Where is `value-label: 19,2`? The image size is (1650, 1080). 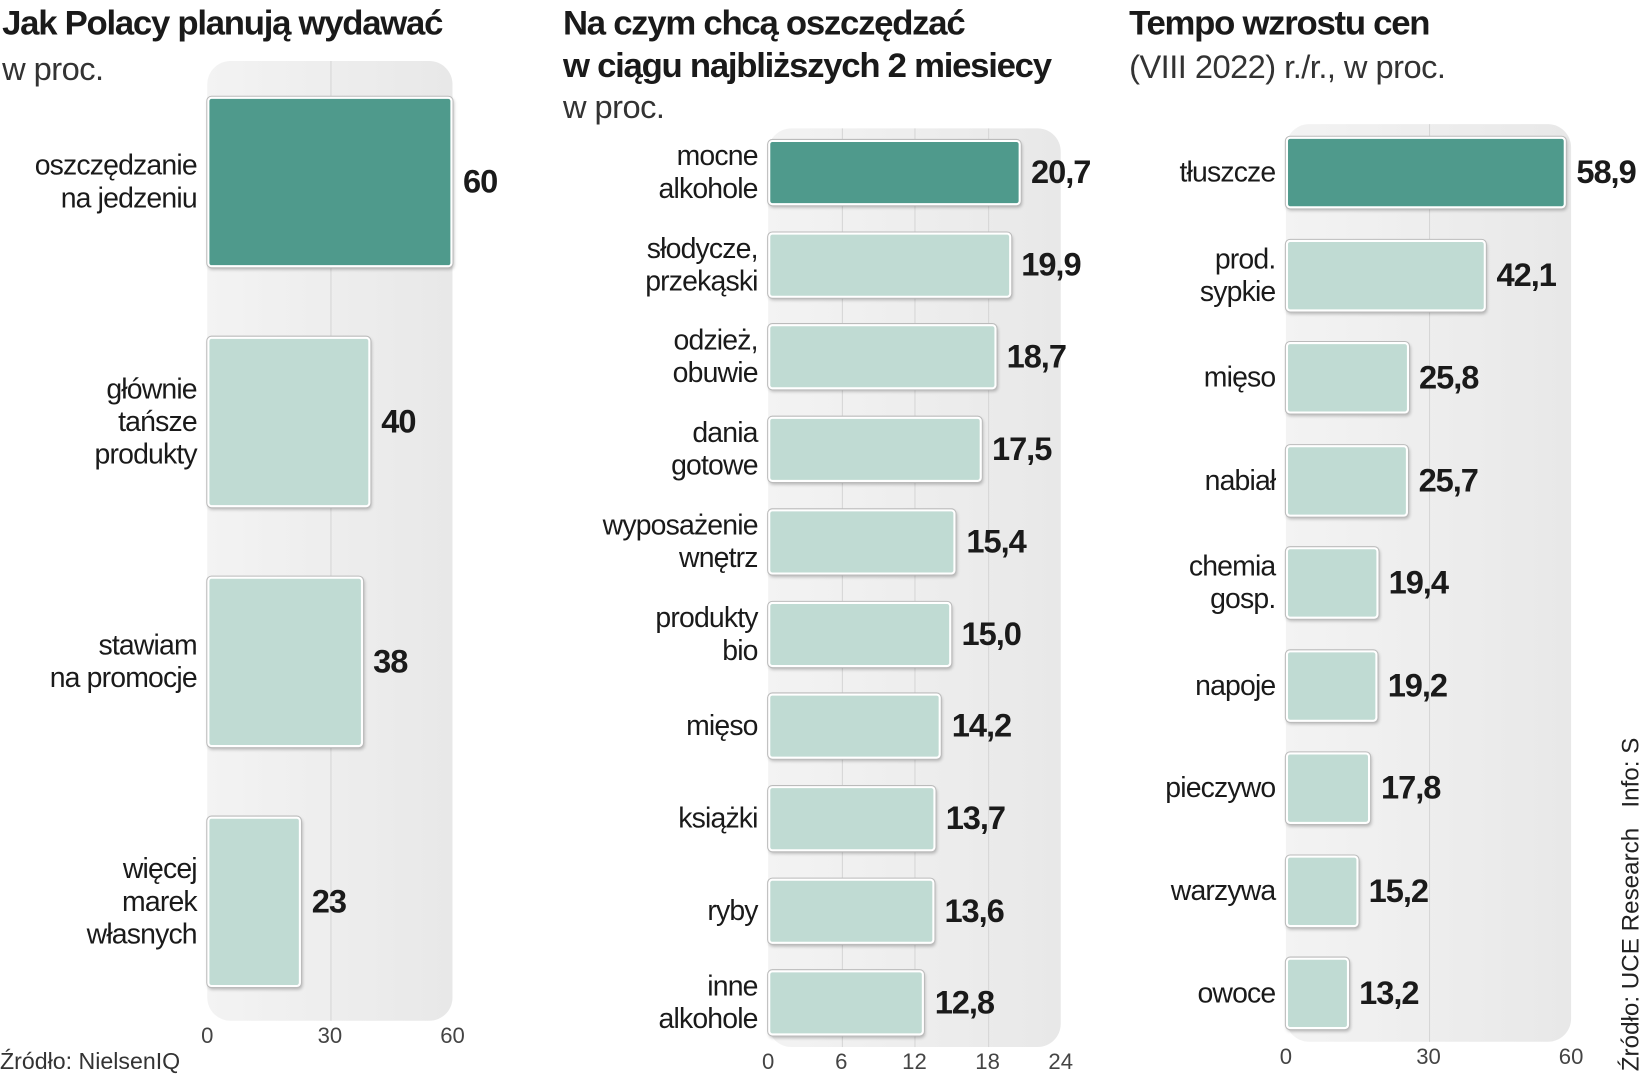 value-label: 19,2 is located at coordinates (1417, 685).